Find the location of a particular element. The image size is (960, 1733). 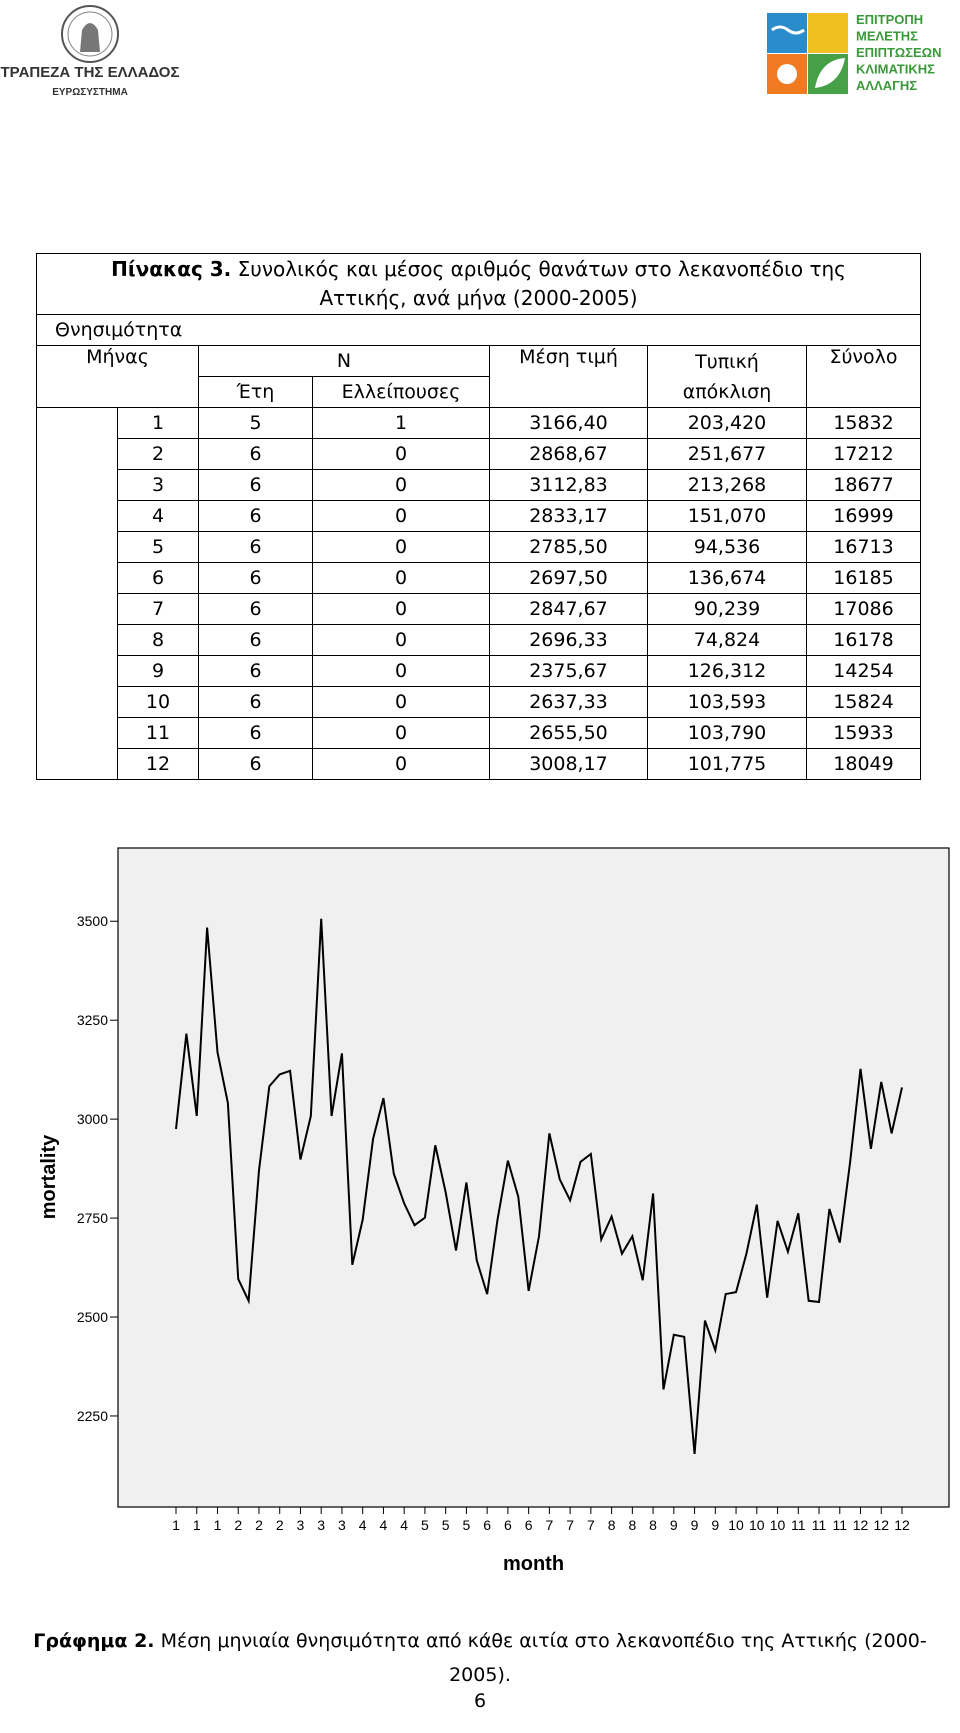

table-cell: 2375,67 is located at coordinates (568, 671).